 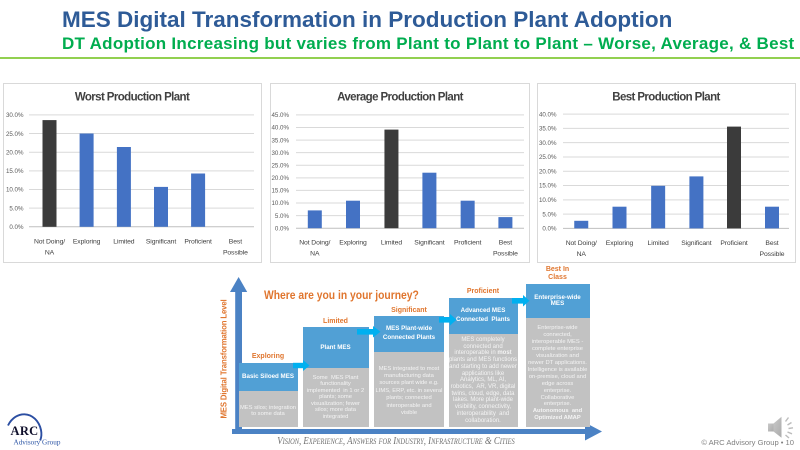 I want to click on svg-text: Average Production Plant, so click(x=400, y=97).